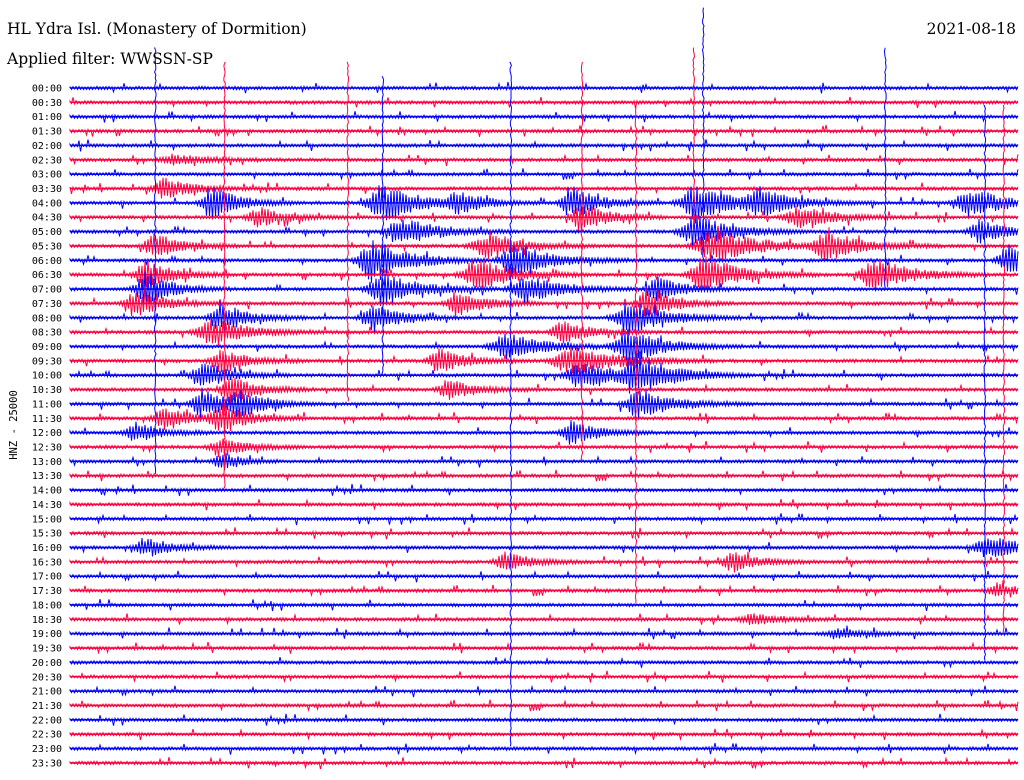 The height and width of the screenshot is (780, 1024). Describe the element at coordinates (47, 246) in the screenshot. I see `row-tick-label: 05:30` at that location.